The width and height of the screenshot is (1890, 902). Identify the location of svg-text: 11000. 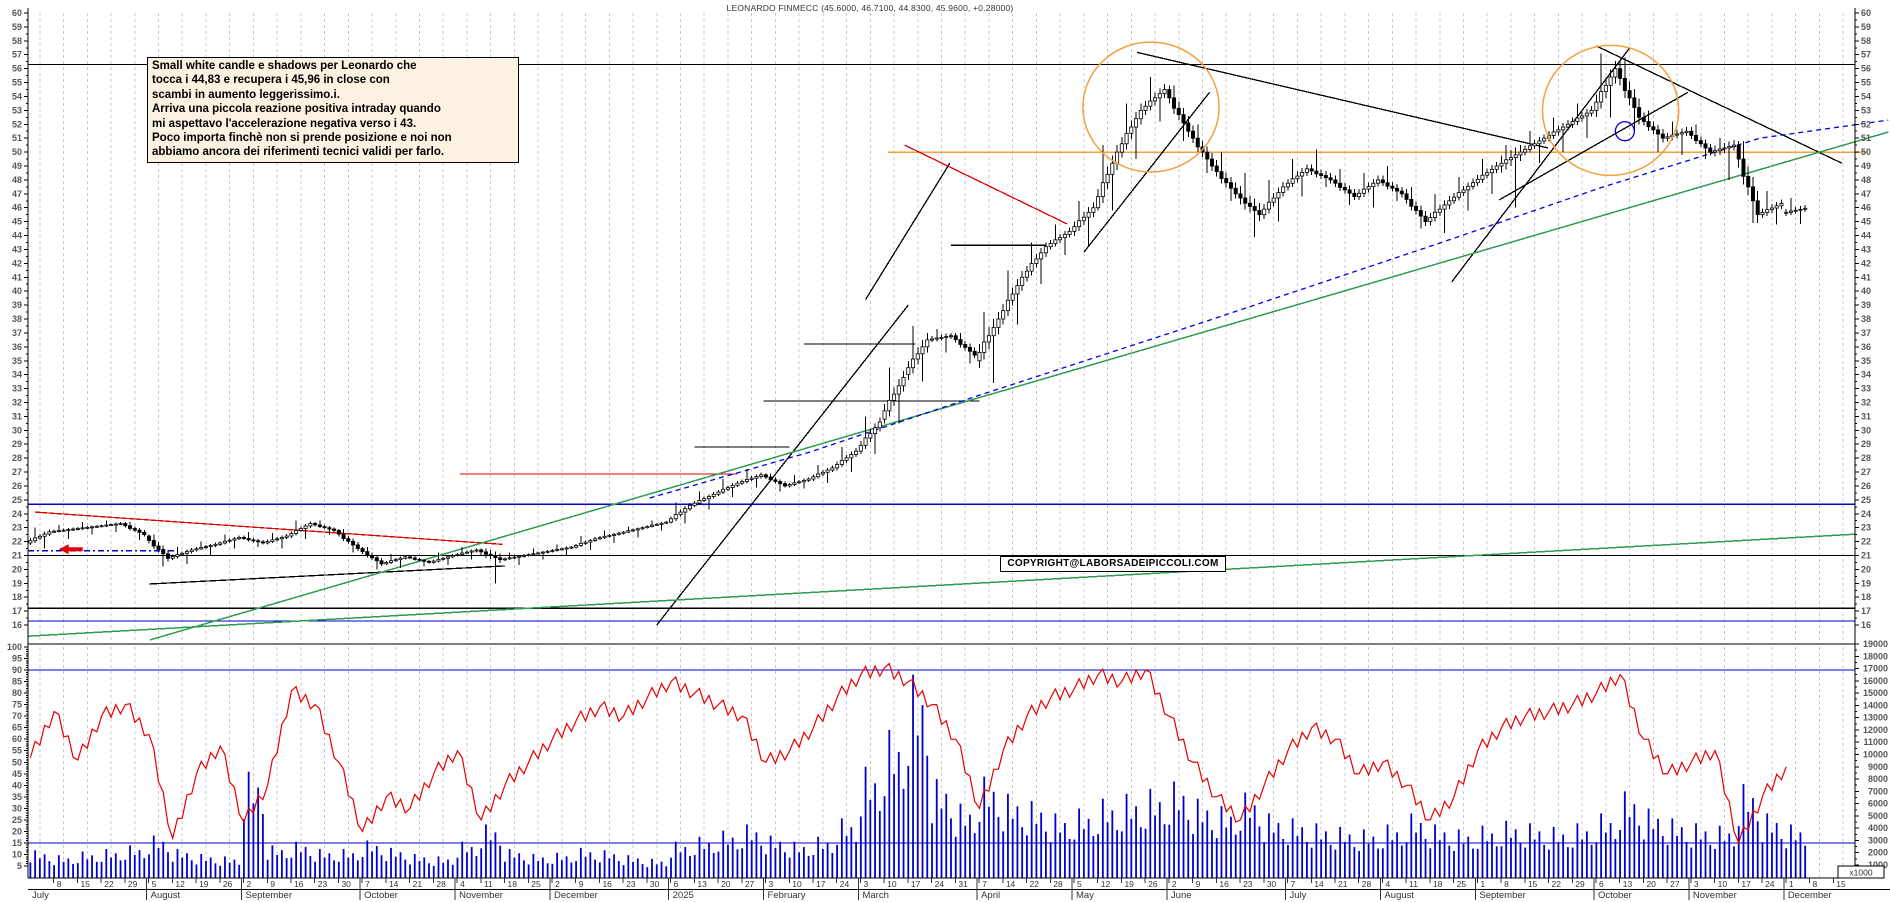
(1875, 742).